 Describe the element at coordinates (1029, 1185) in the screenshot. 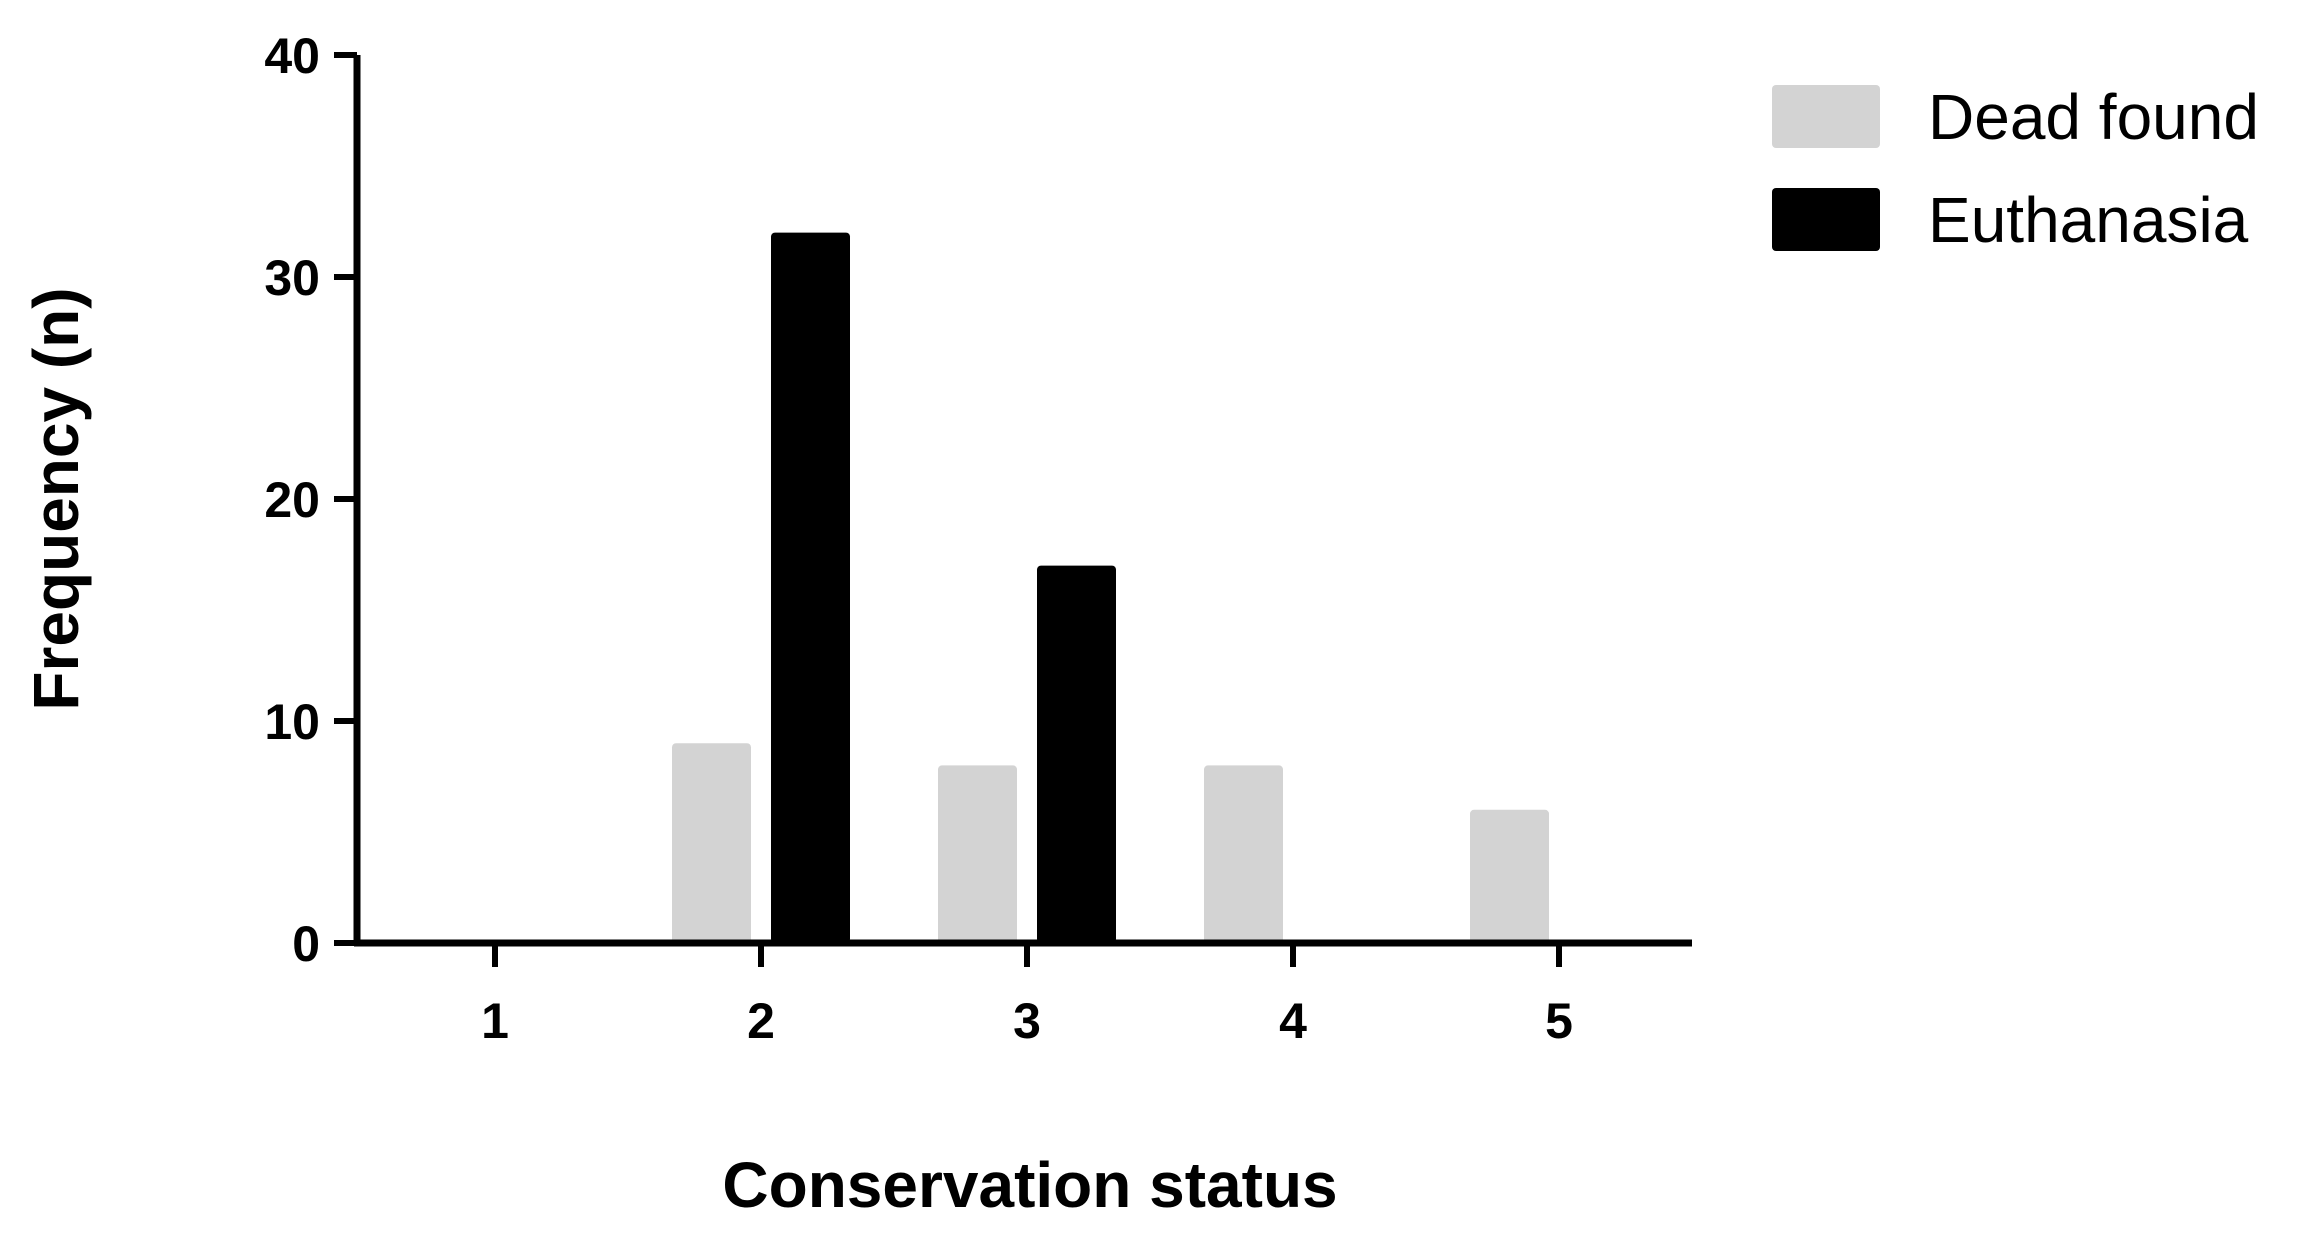

I see `x-axis-label: Conservation status` at that location.